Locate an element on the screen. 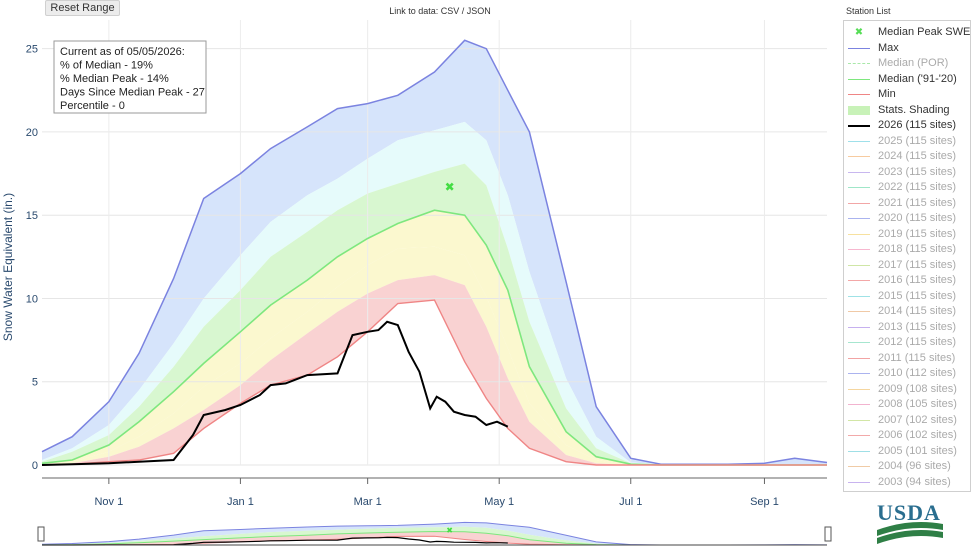  y-tick-label: 15 is located at coordinates (32, 216).